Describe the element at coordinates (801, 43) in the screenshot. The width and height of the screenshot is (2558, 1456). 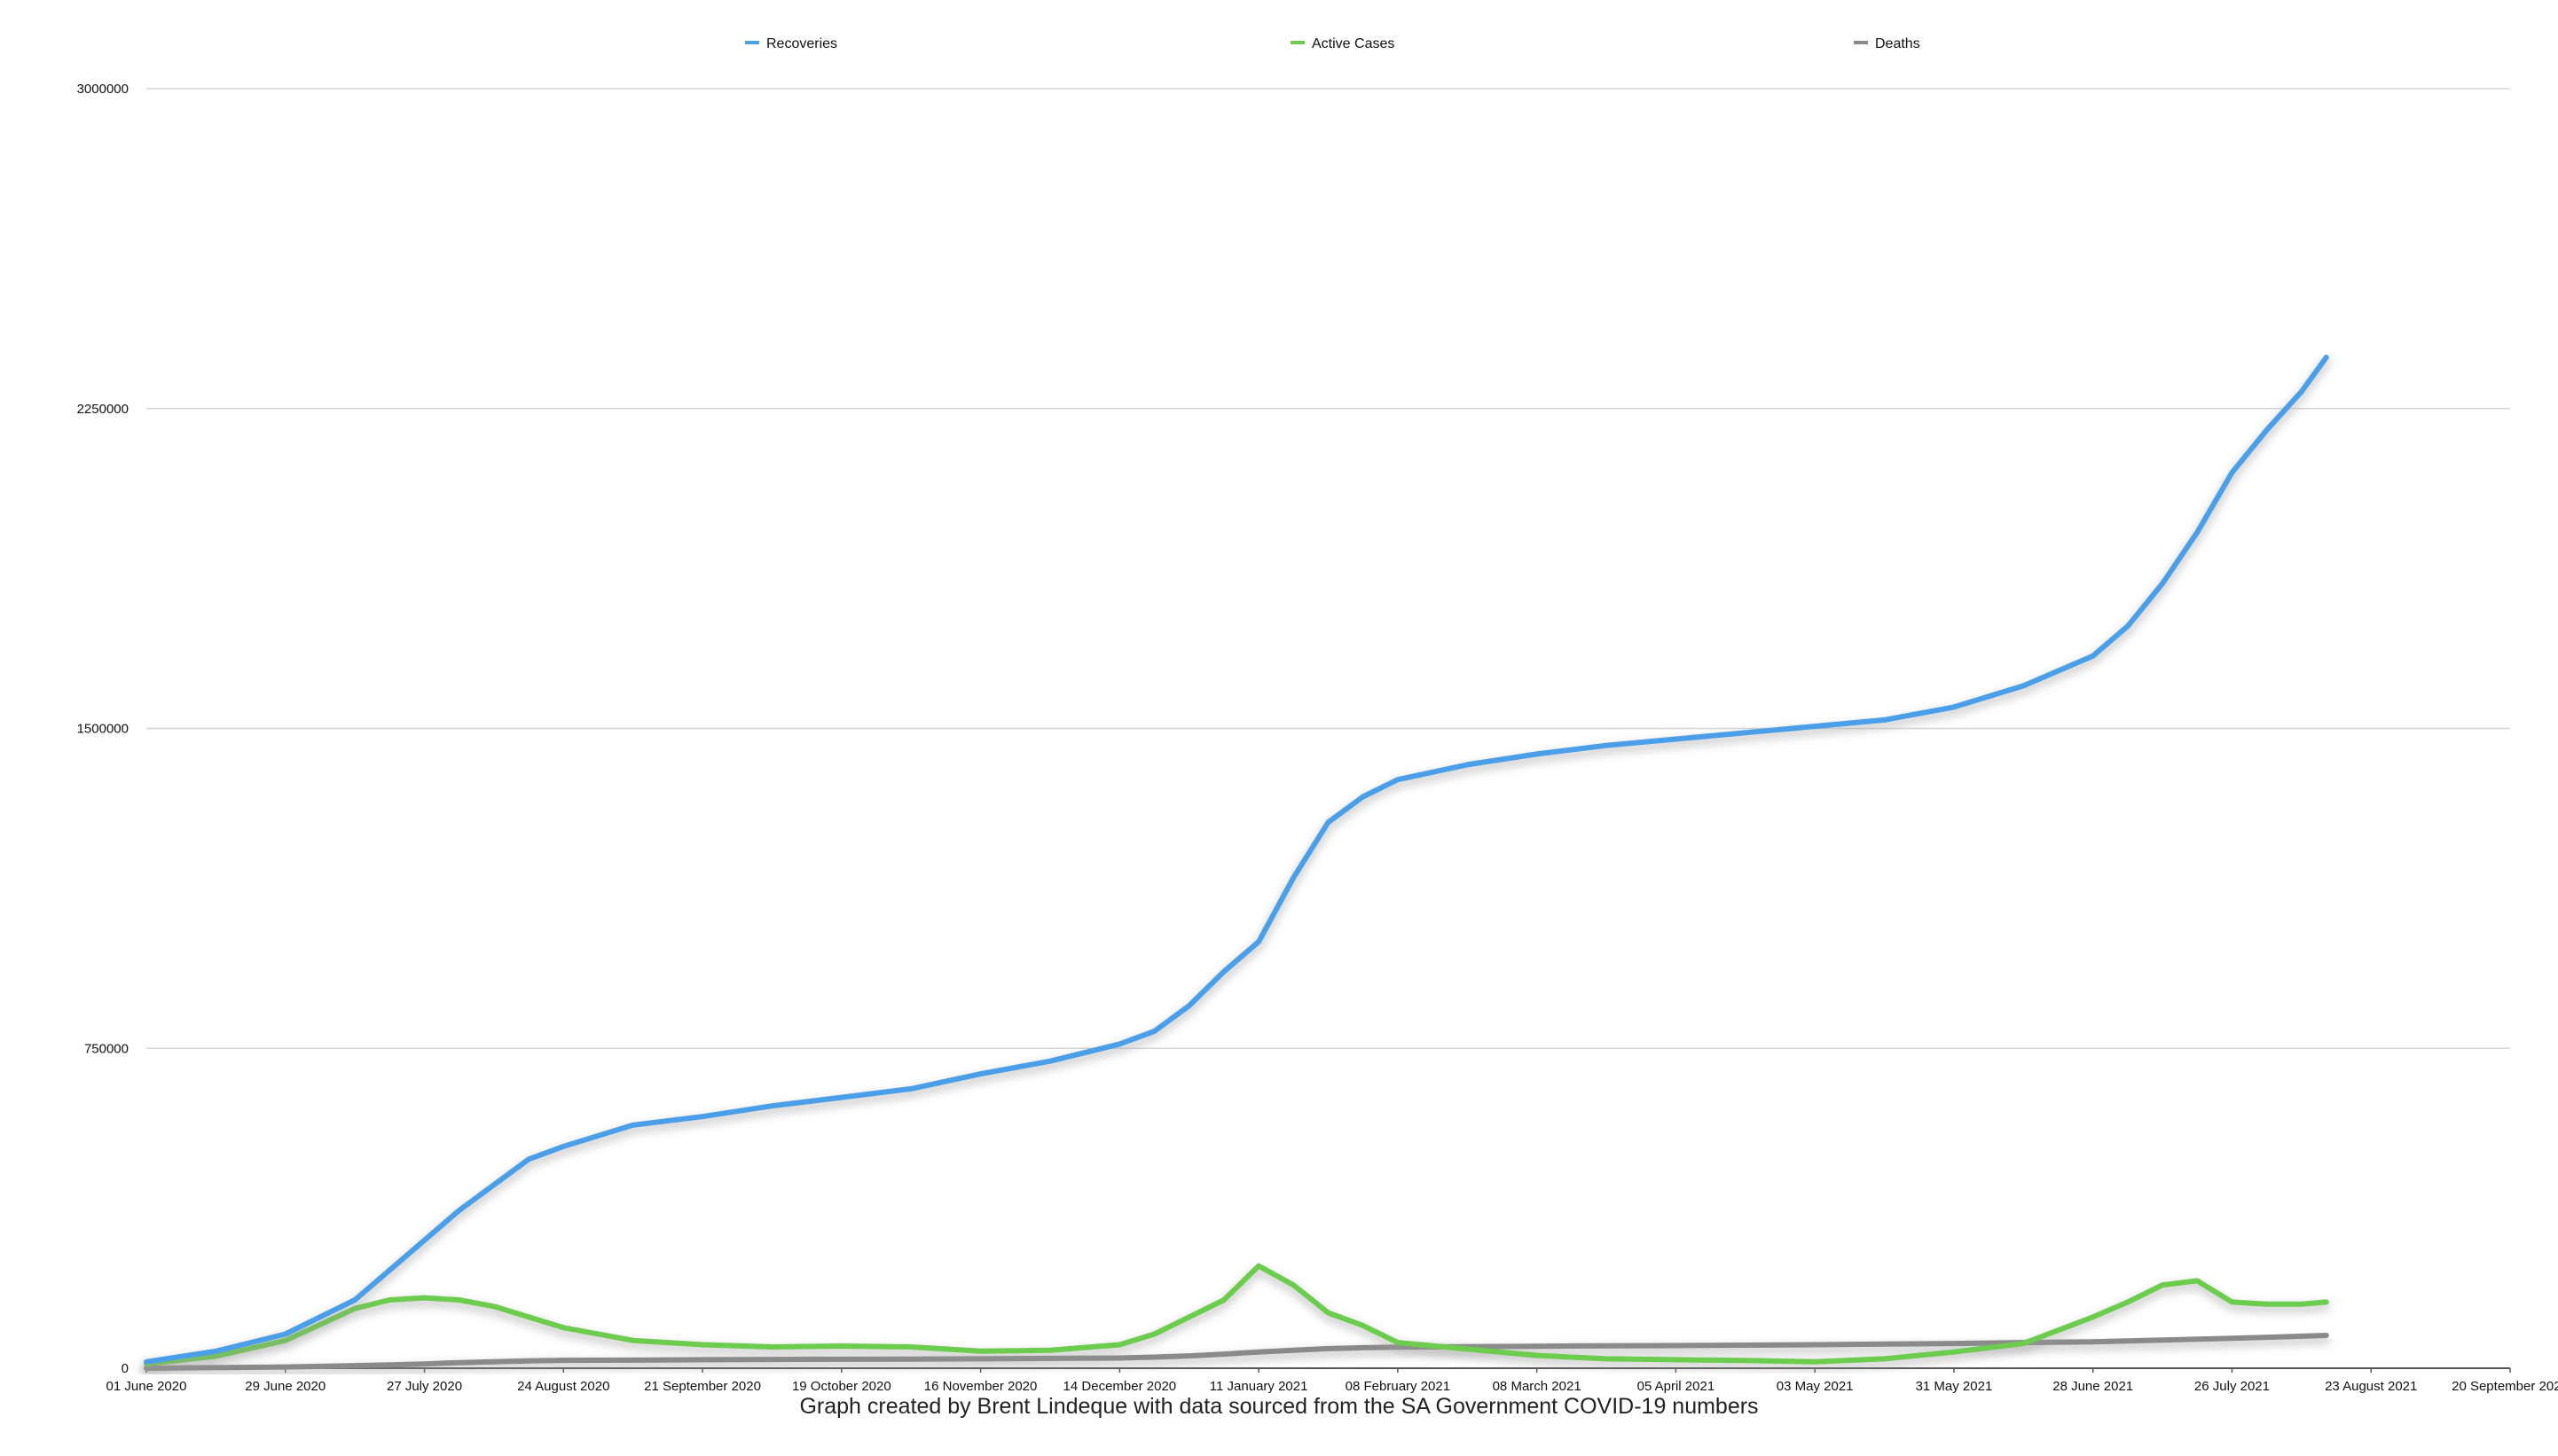
I see `legend-label-recoveries: Recoveries` at that location.